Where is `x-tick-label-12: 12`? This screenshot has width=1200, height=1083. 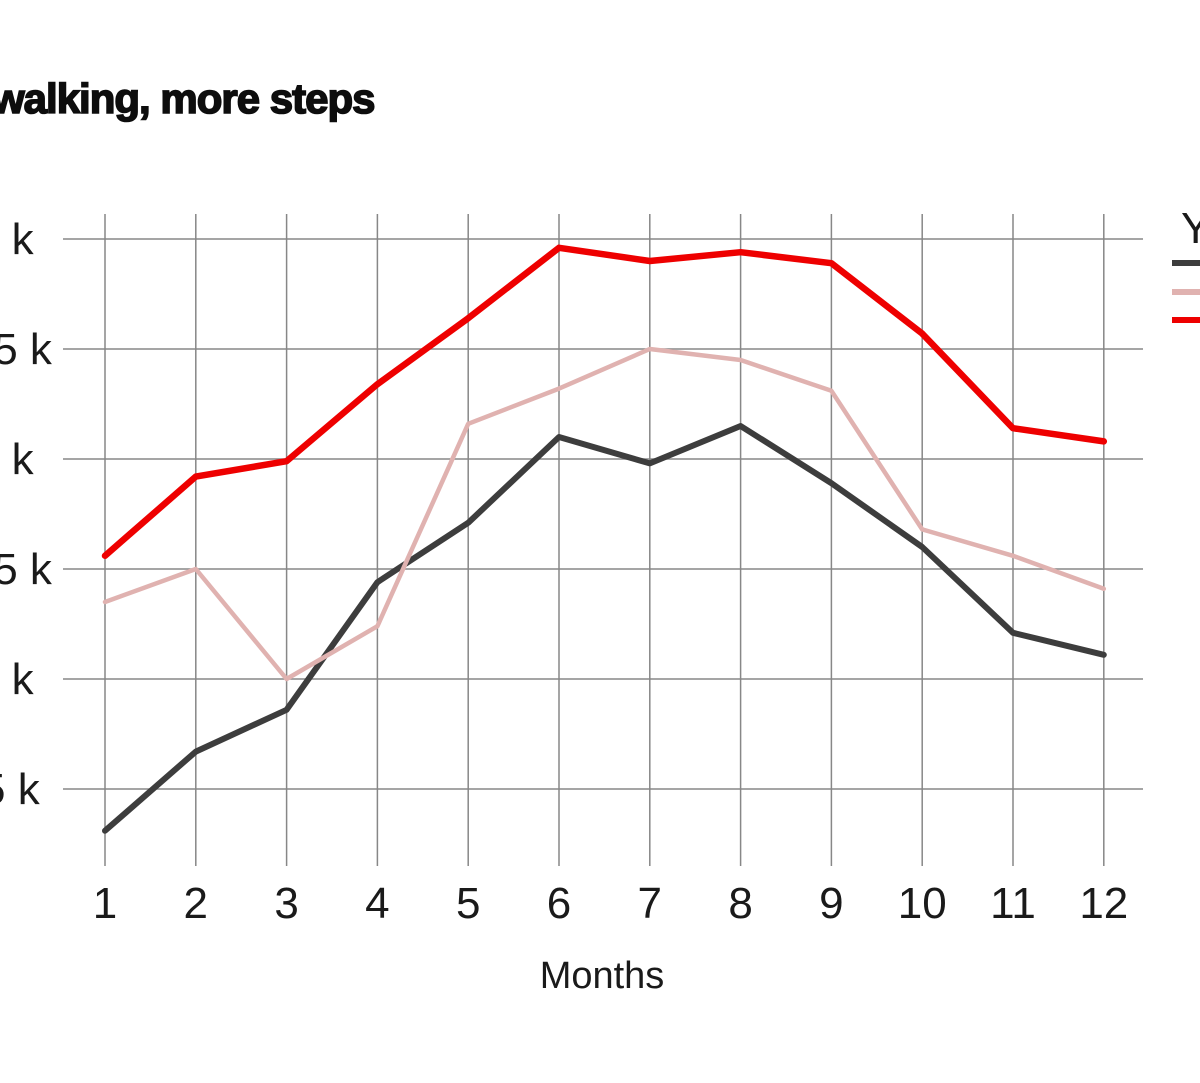 x-tick-label-12: 12 is located at coordinates (1103, 903).